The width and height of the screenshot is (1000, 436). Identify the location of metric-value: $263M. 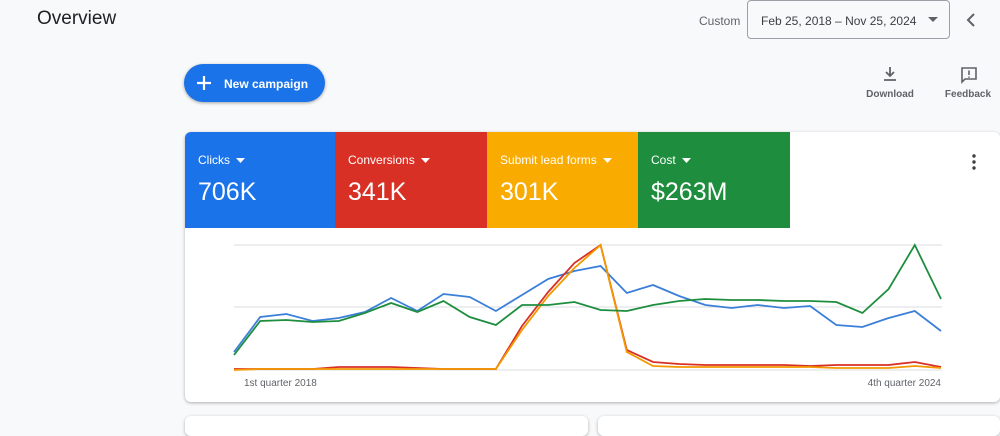
(689, 192).